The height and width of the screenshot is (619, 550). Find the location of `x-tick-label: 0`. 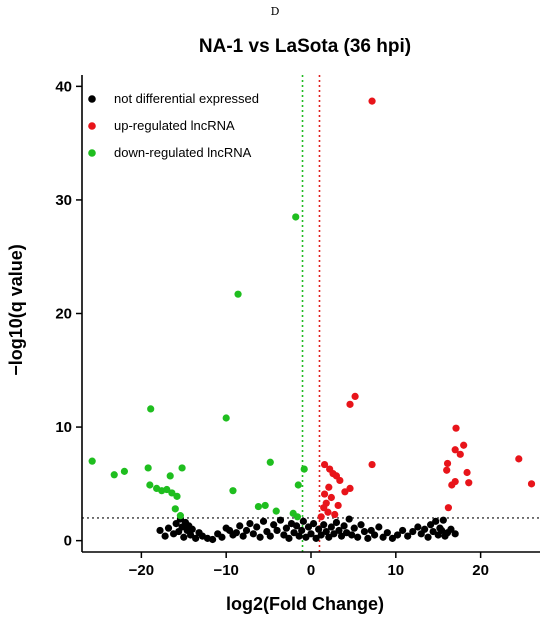

x-tick-label: 0 is located at coordinates (311, 570).